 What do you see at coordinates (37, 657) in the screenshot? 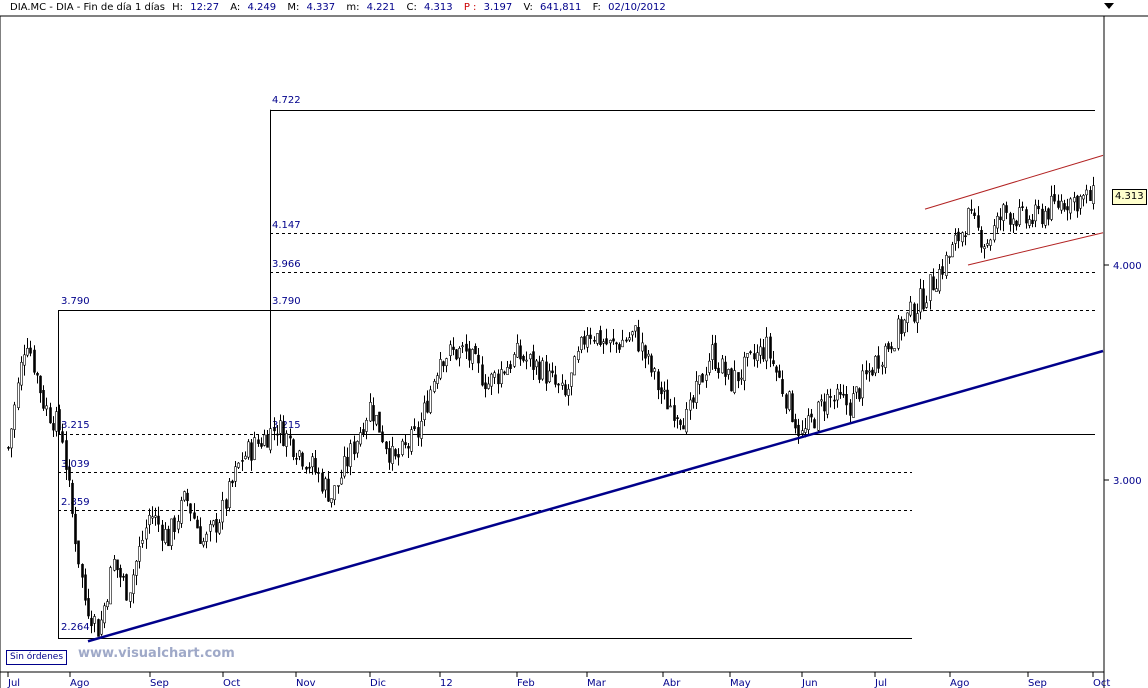
I see `no-orders-button: Sin órdenes` at bounding box center [37, 657].